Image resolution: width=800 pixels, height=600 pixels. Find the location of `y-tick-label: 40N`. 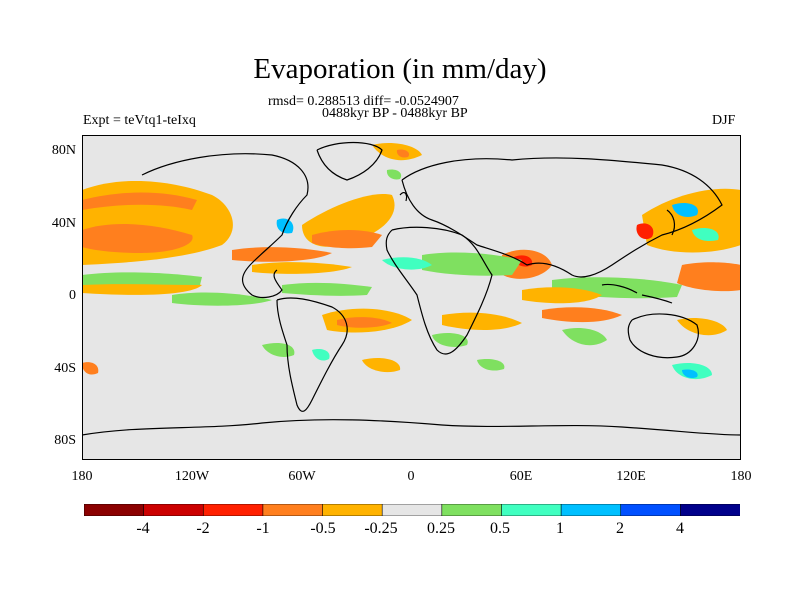

y-tick-label: 40N is located at coordinates (63, 223).